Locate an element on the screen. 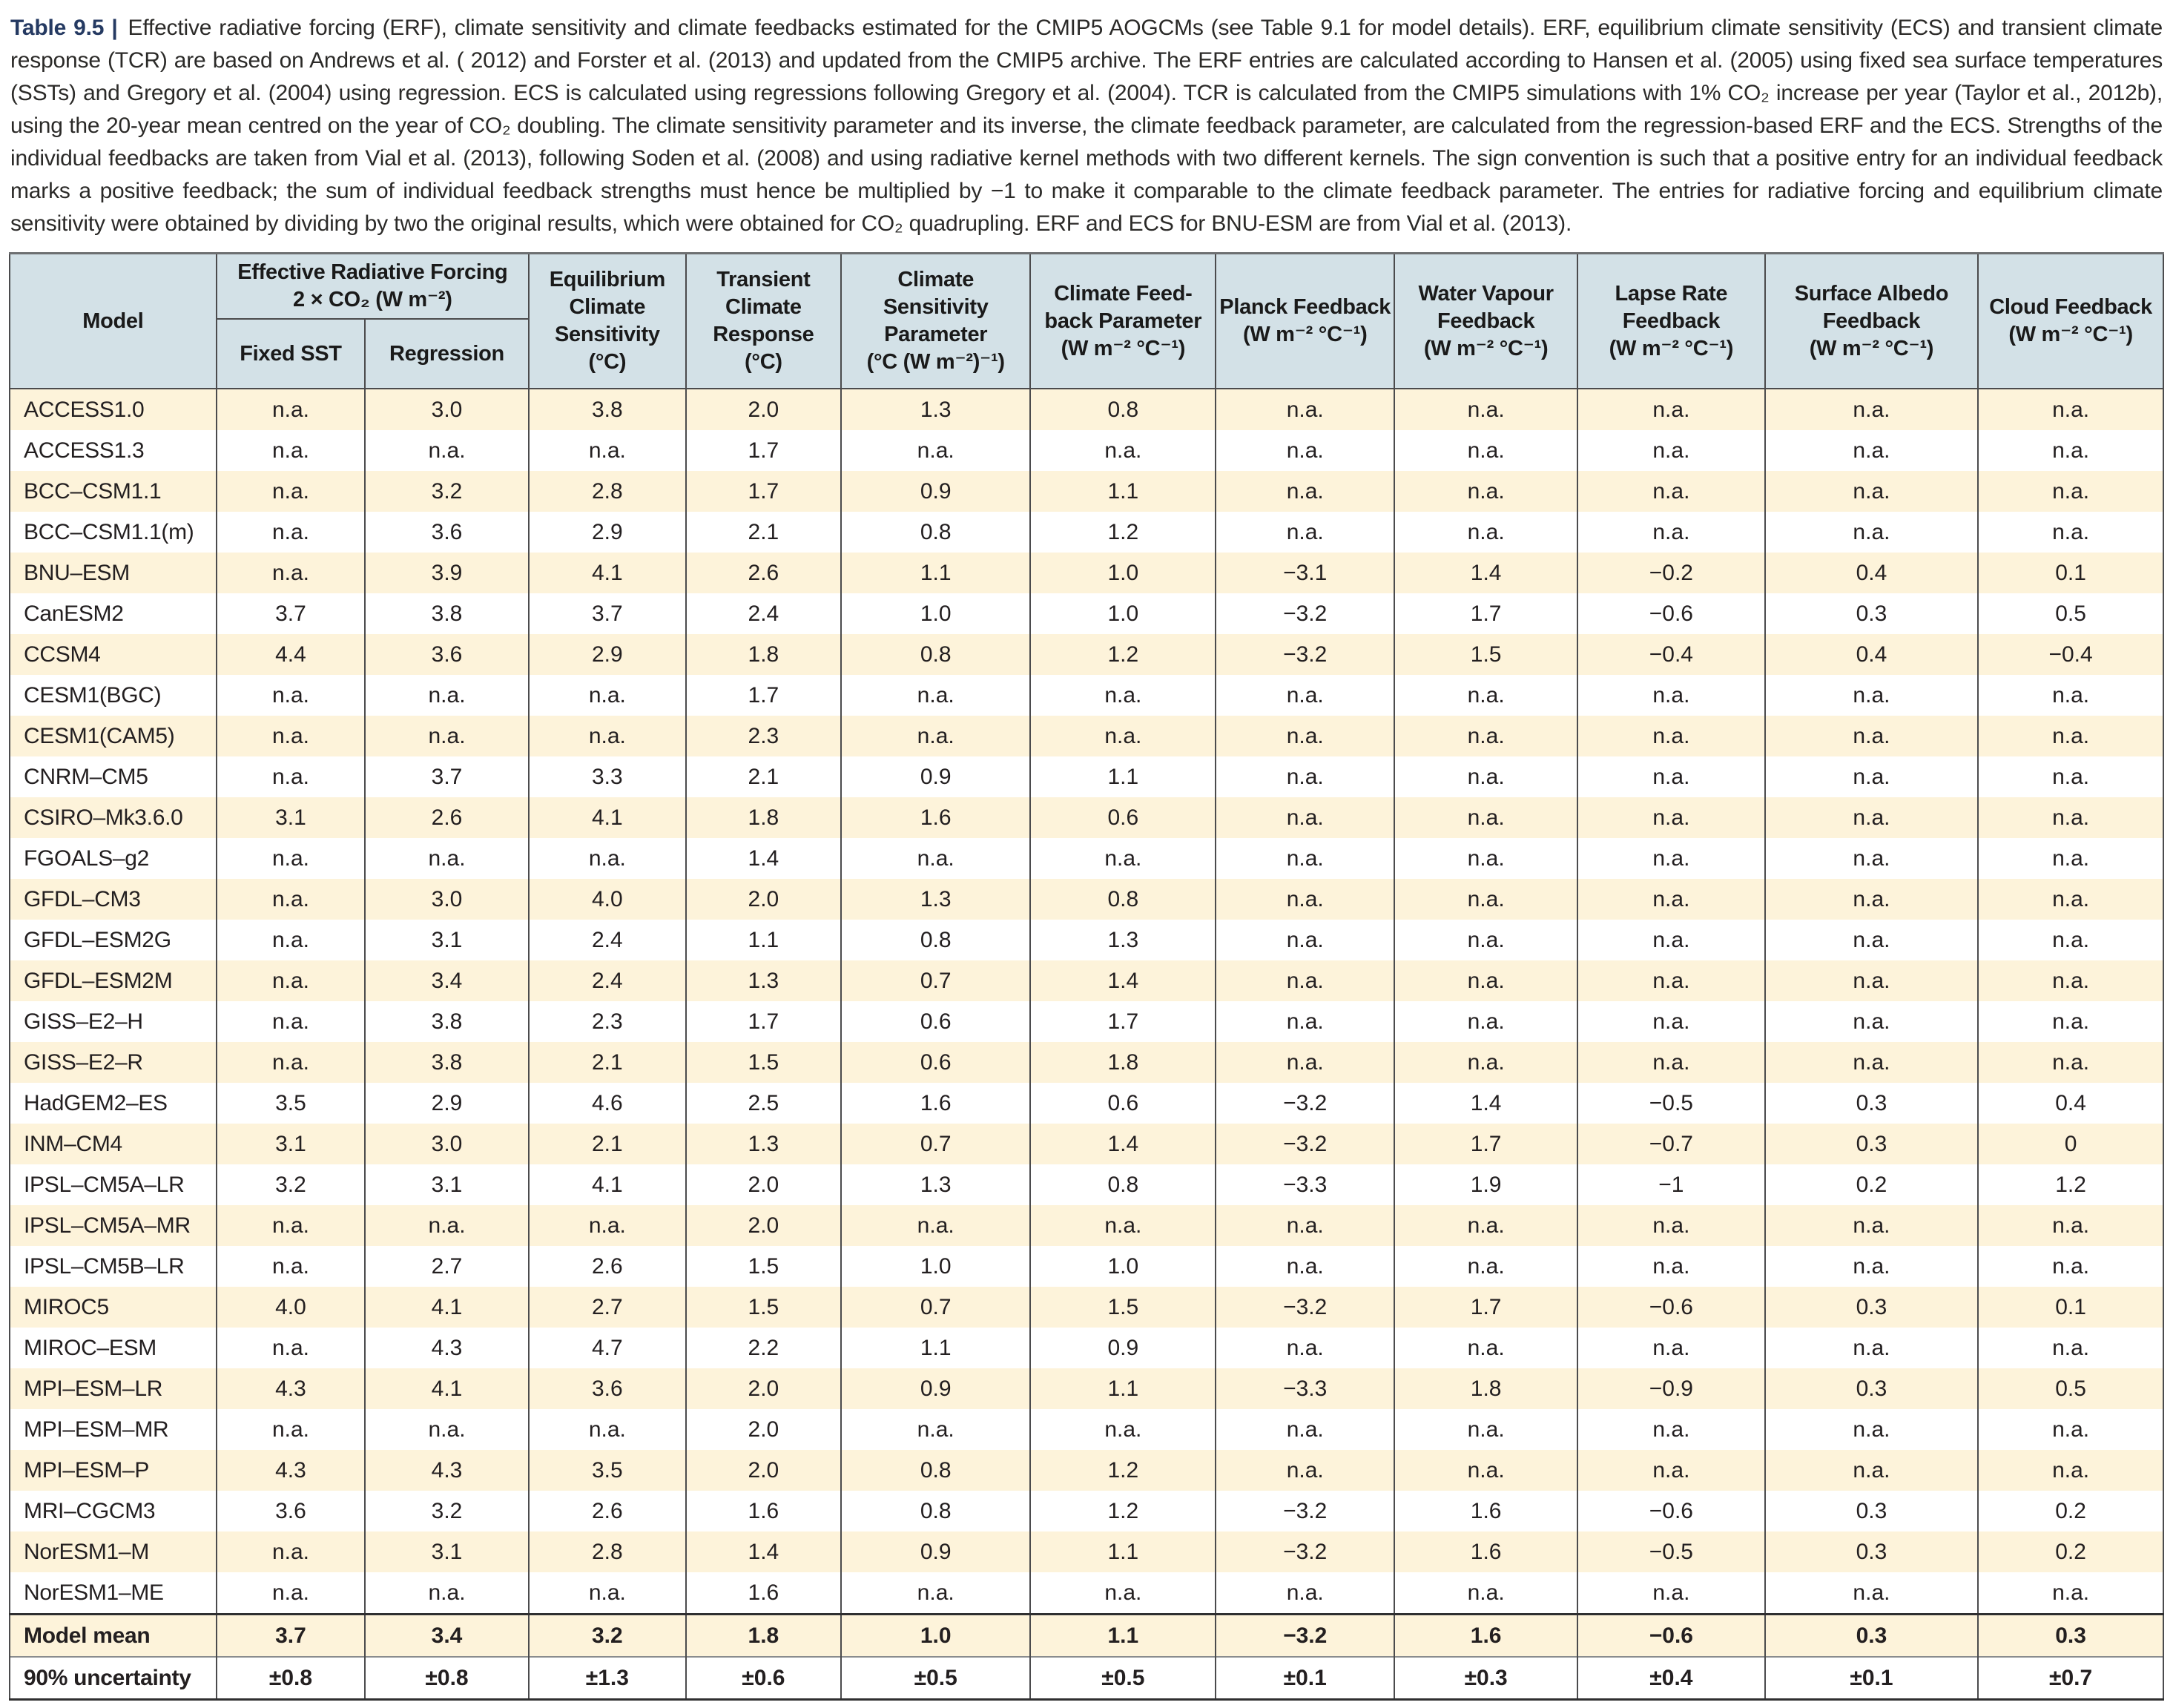  value-cell: 0.5 is located at coordinates (2070, 1389).